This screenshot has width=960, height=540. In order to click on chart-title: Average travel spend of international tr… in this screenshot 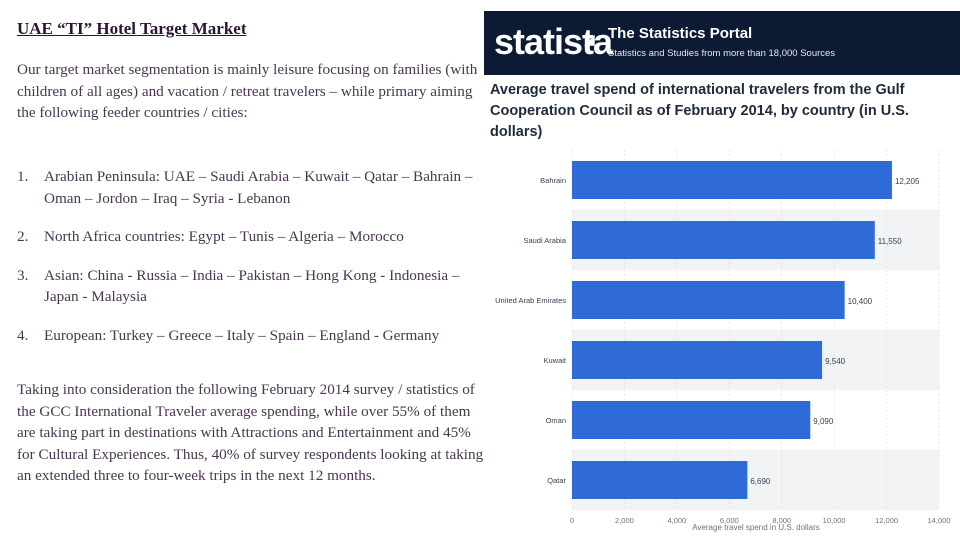, I will do `click(699, 111)`.